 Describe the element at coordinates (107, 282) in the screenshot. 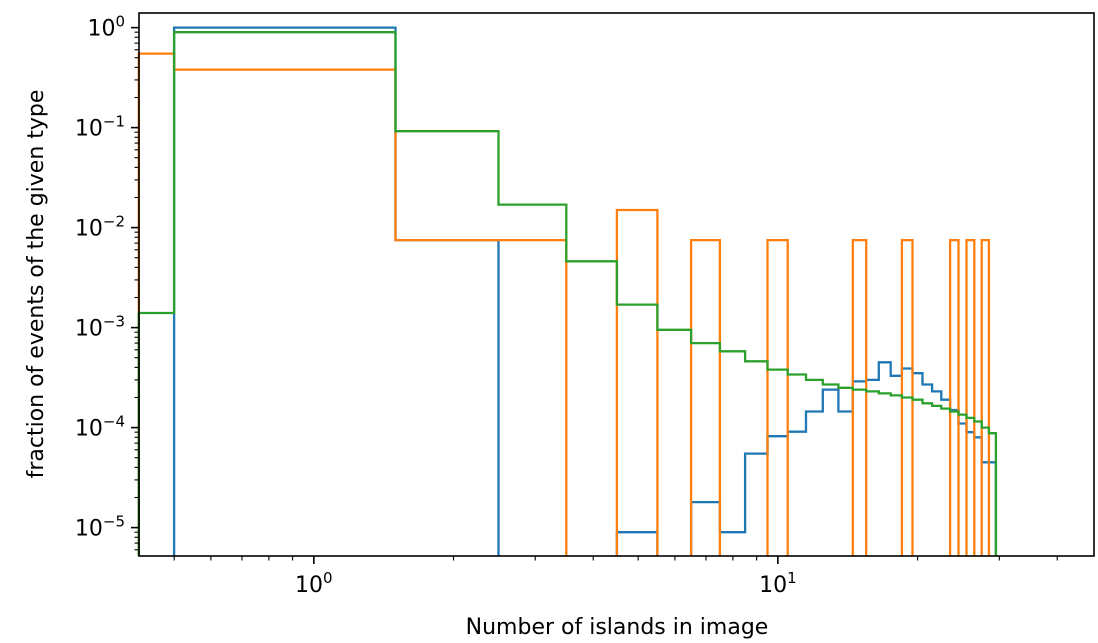

I see `y-axis: 10⁰ 10⁻¹ 10⁻² 10⁻³ 10⁻⁴ 10⁻⁵` at that location.